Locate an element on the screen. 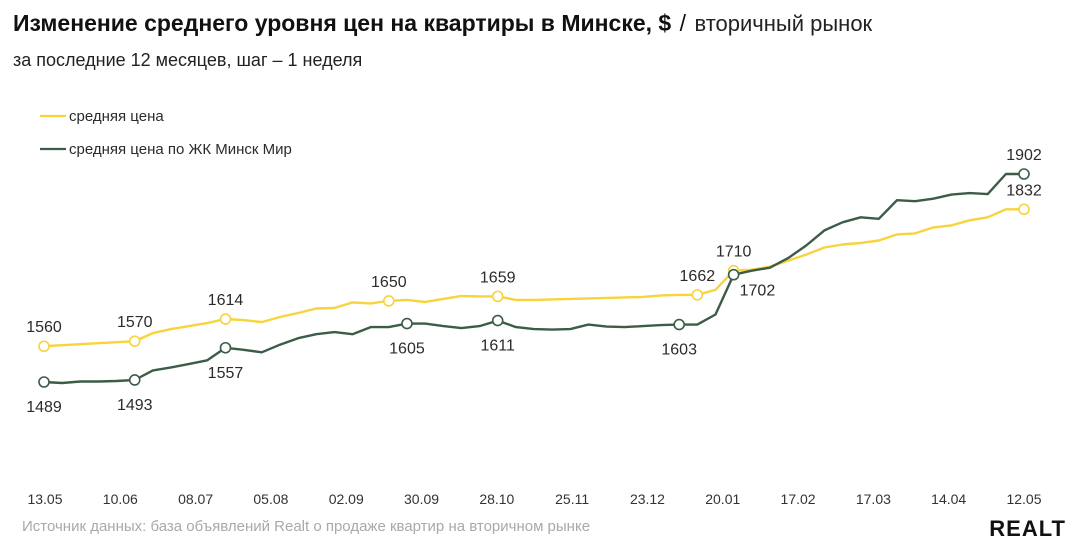 The image size is (1080, 551). data-label: 1493 is located at coordinates (135, 405).